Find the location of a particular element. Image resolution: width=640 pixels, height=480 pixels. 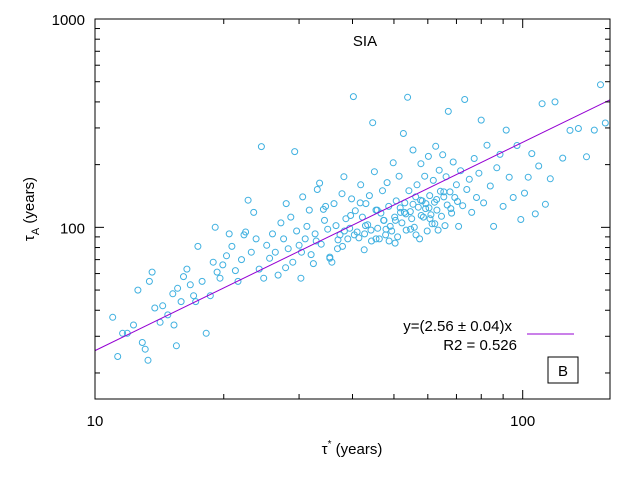

panel-label-box is located at coordinates (563, 370).